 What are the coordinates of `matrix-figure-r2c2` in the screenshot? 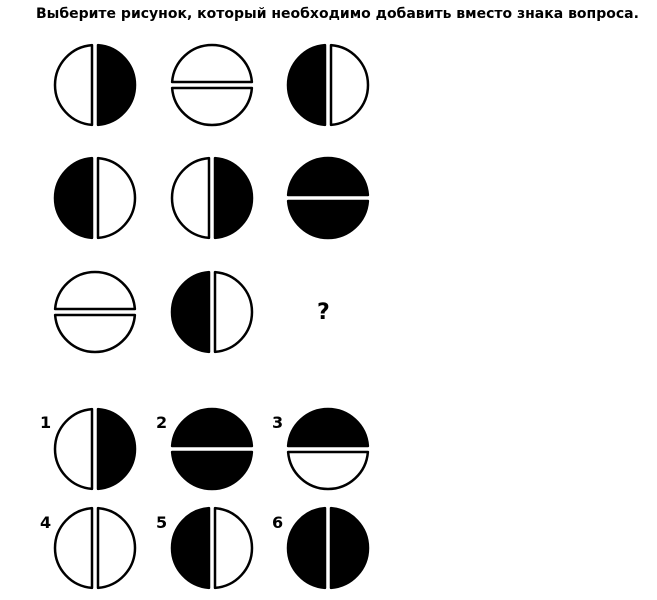 It's located at (212, 198).